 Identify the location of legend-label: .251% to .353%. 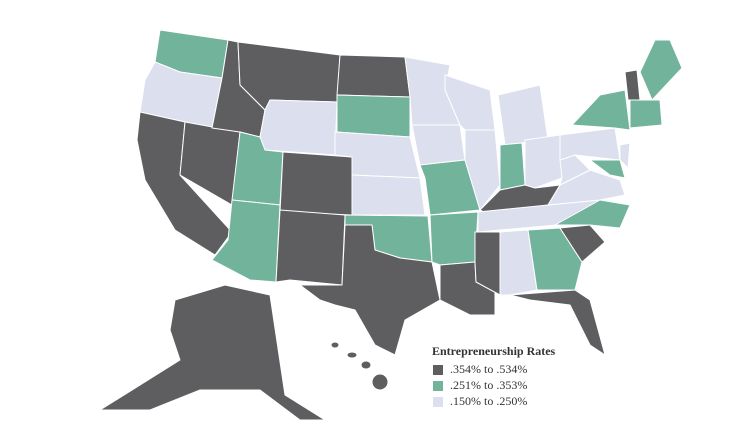
(488, 385).